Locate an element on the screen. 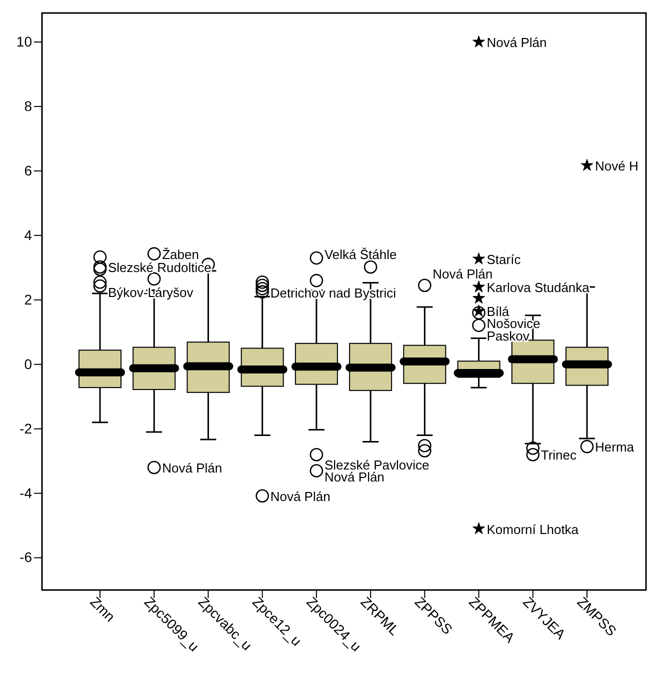 The height and width of the screenshot is (678, 651). y-tick-label: 8 is located at coordinates (28, 106).